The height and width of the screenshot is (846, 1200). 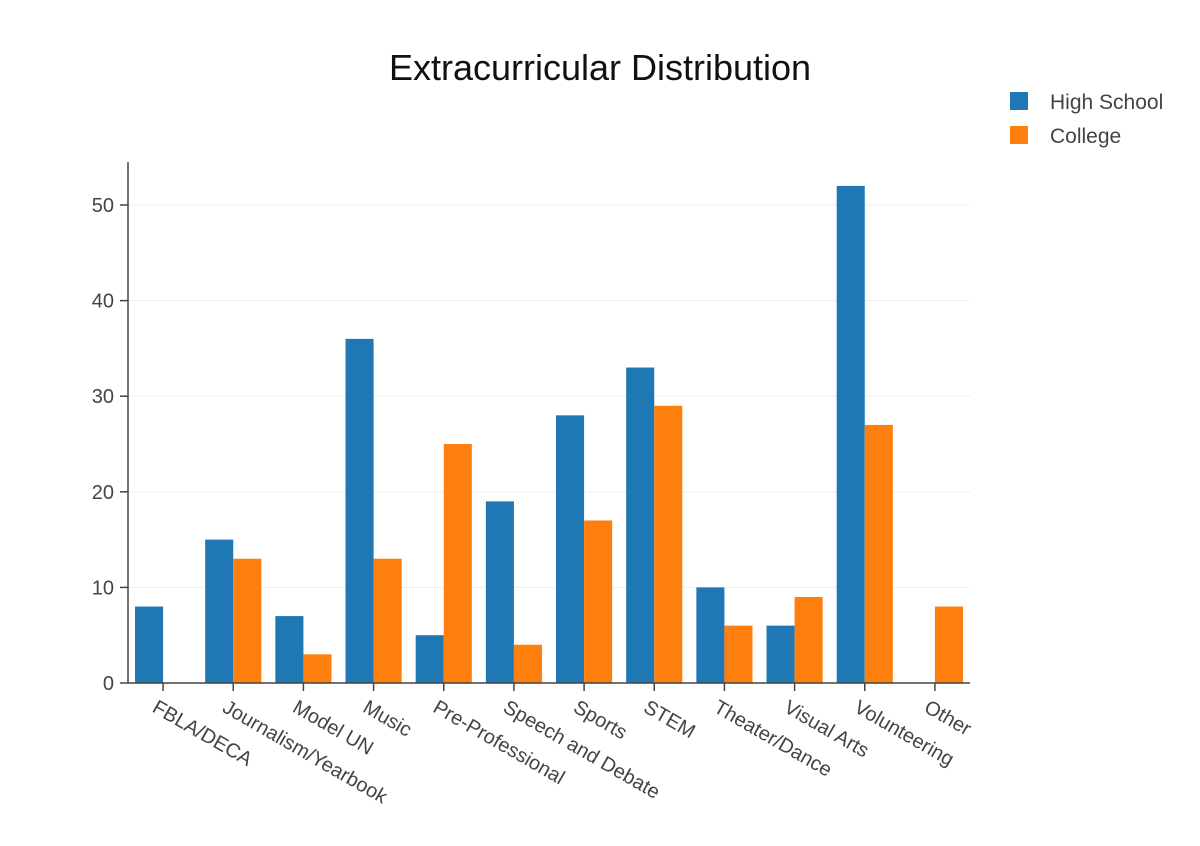 I want to click on x-tick-label: Theater/Dance, so click(x=773, y=738).